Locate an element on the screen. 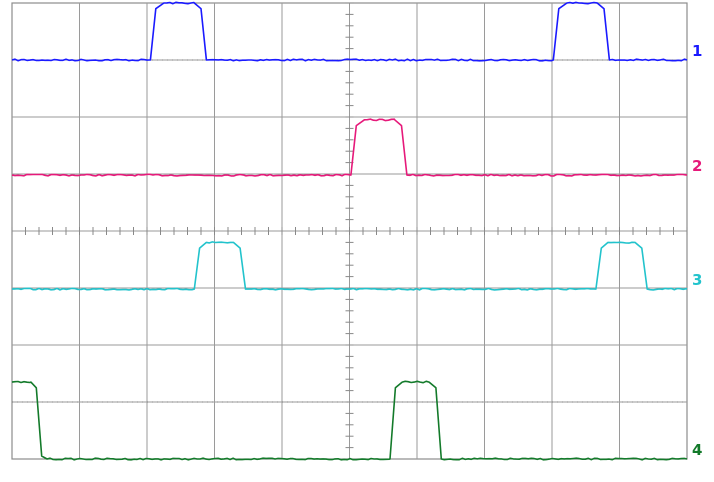  channel-labels: 1 2 3 4 is located at coordinates (697, 250).